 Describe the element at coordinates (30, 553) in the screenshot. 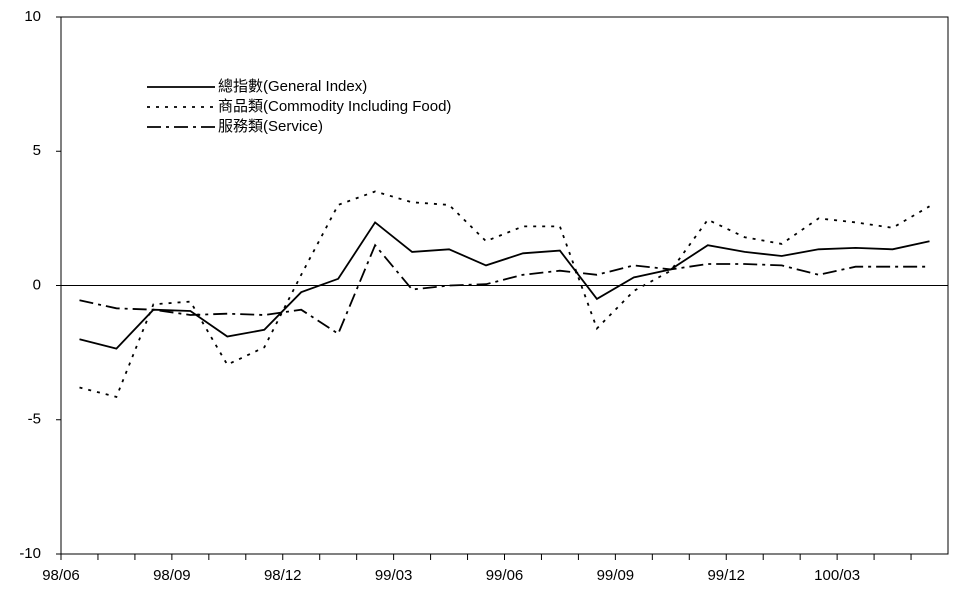

I see `y-tick-label: -10` at that location.